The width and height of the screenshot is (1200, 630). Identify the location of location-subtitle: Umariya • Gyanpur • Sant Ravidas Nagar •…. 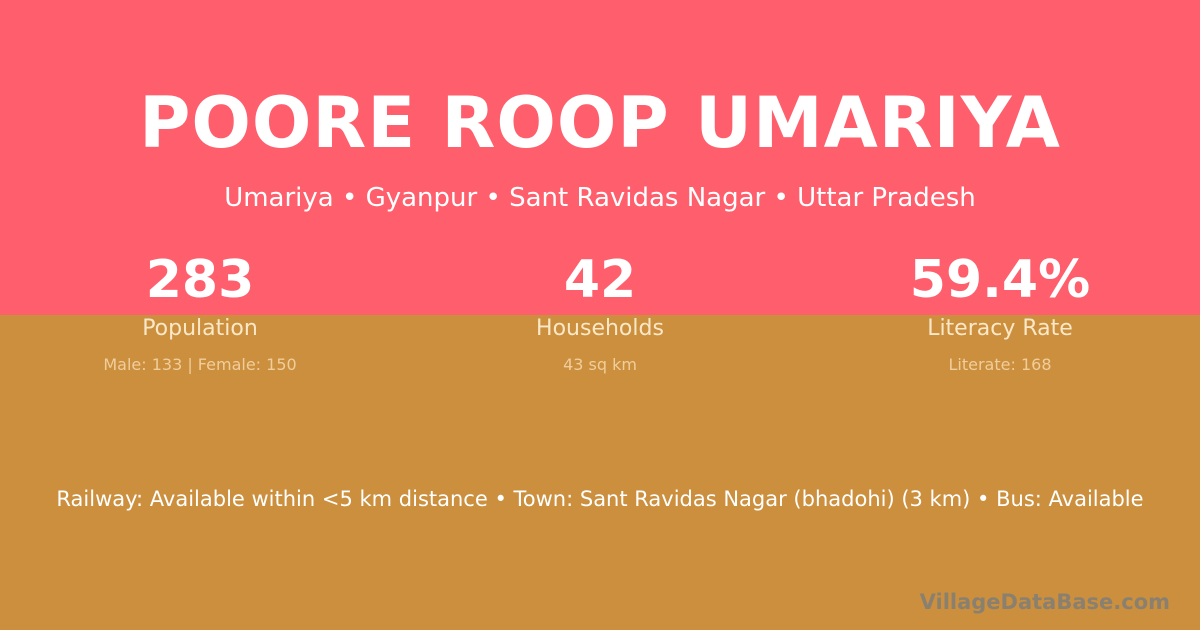
(600, 198).